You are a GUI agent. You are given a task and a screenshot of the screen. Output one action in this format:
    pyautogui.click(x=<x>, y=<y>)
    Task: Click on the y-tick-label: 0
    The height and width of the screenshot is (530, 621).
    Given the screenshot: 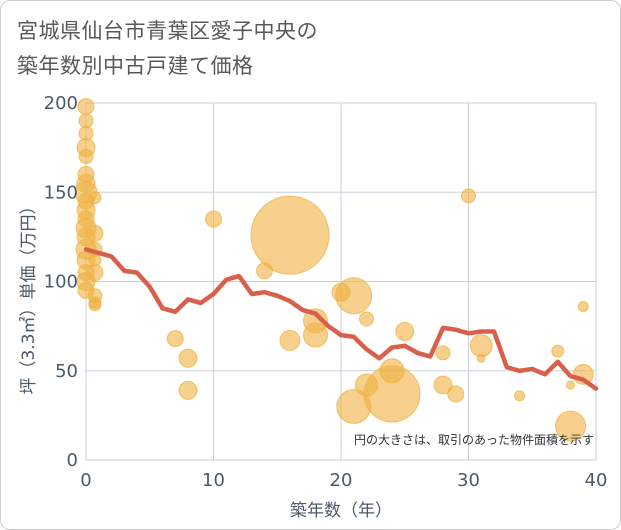 What is the action you would take?
    pyautogui.click(x=72, y=460)
    